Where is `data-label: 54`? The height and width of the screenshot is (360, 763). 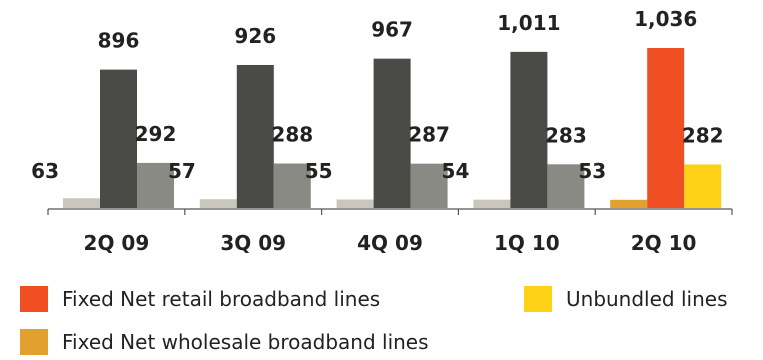 data-label: 54 is located at coordinates (456, 171).